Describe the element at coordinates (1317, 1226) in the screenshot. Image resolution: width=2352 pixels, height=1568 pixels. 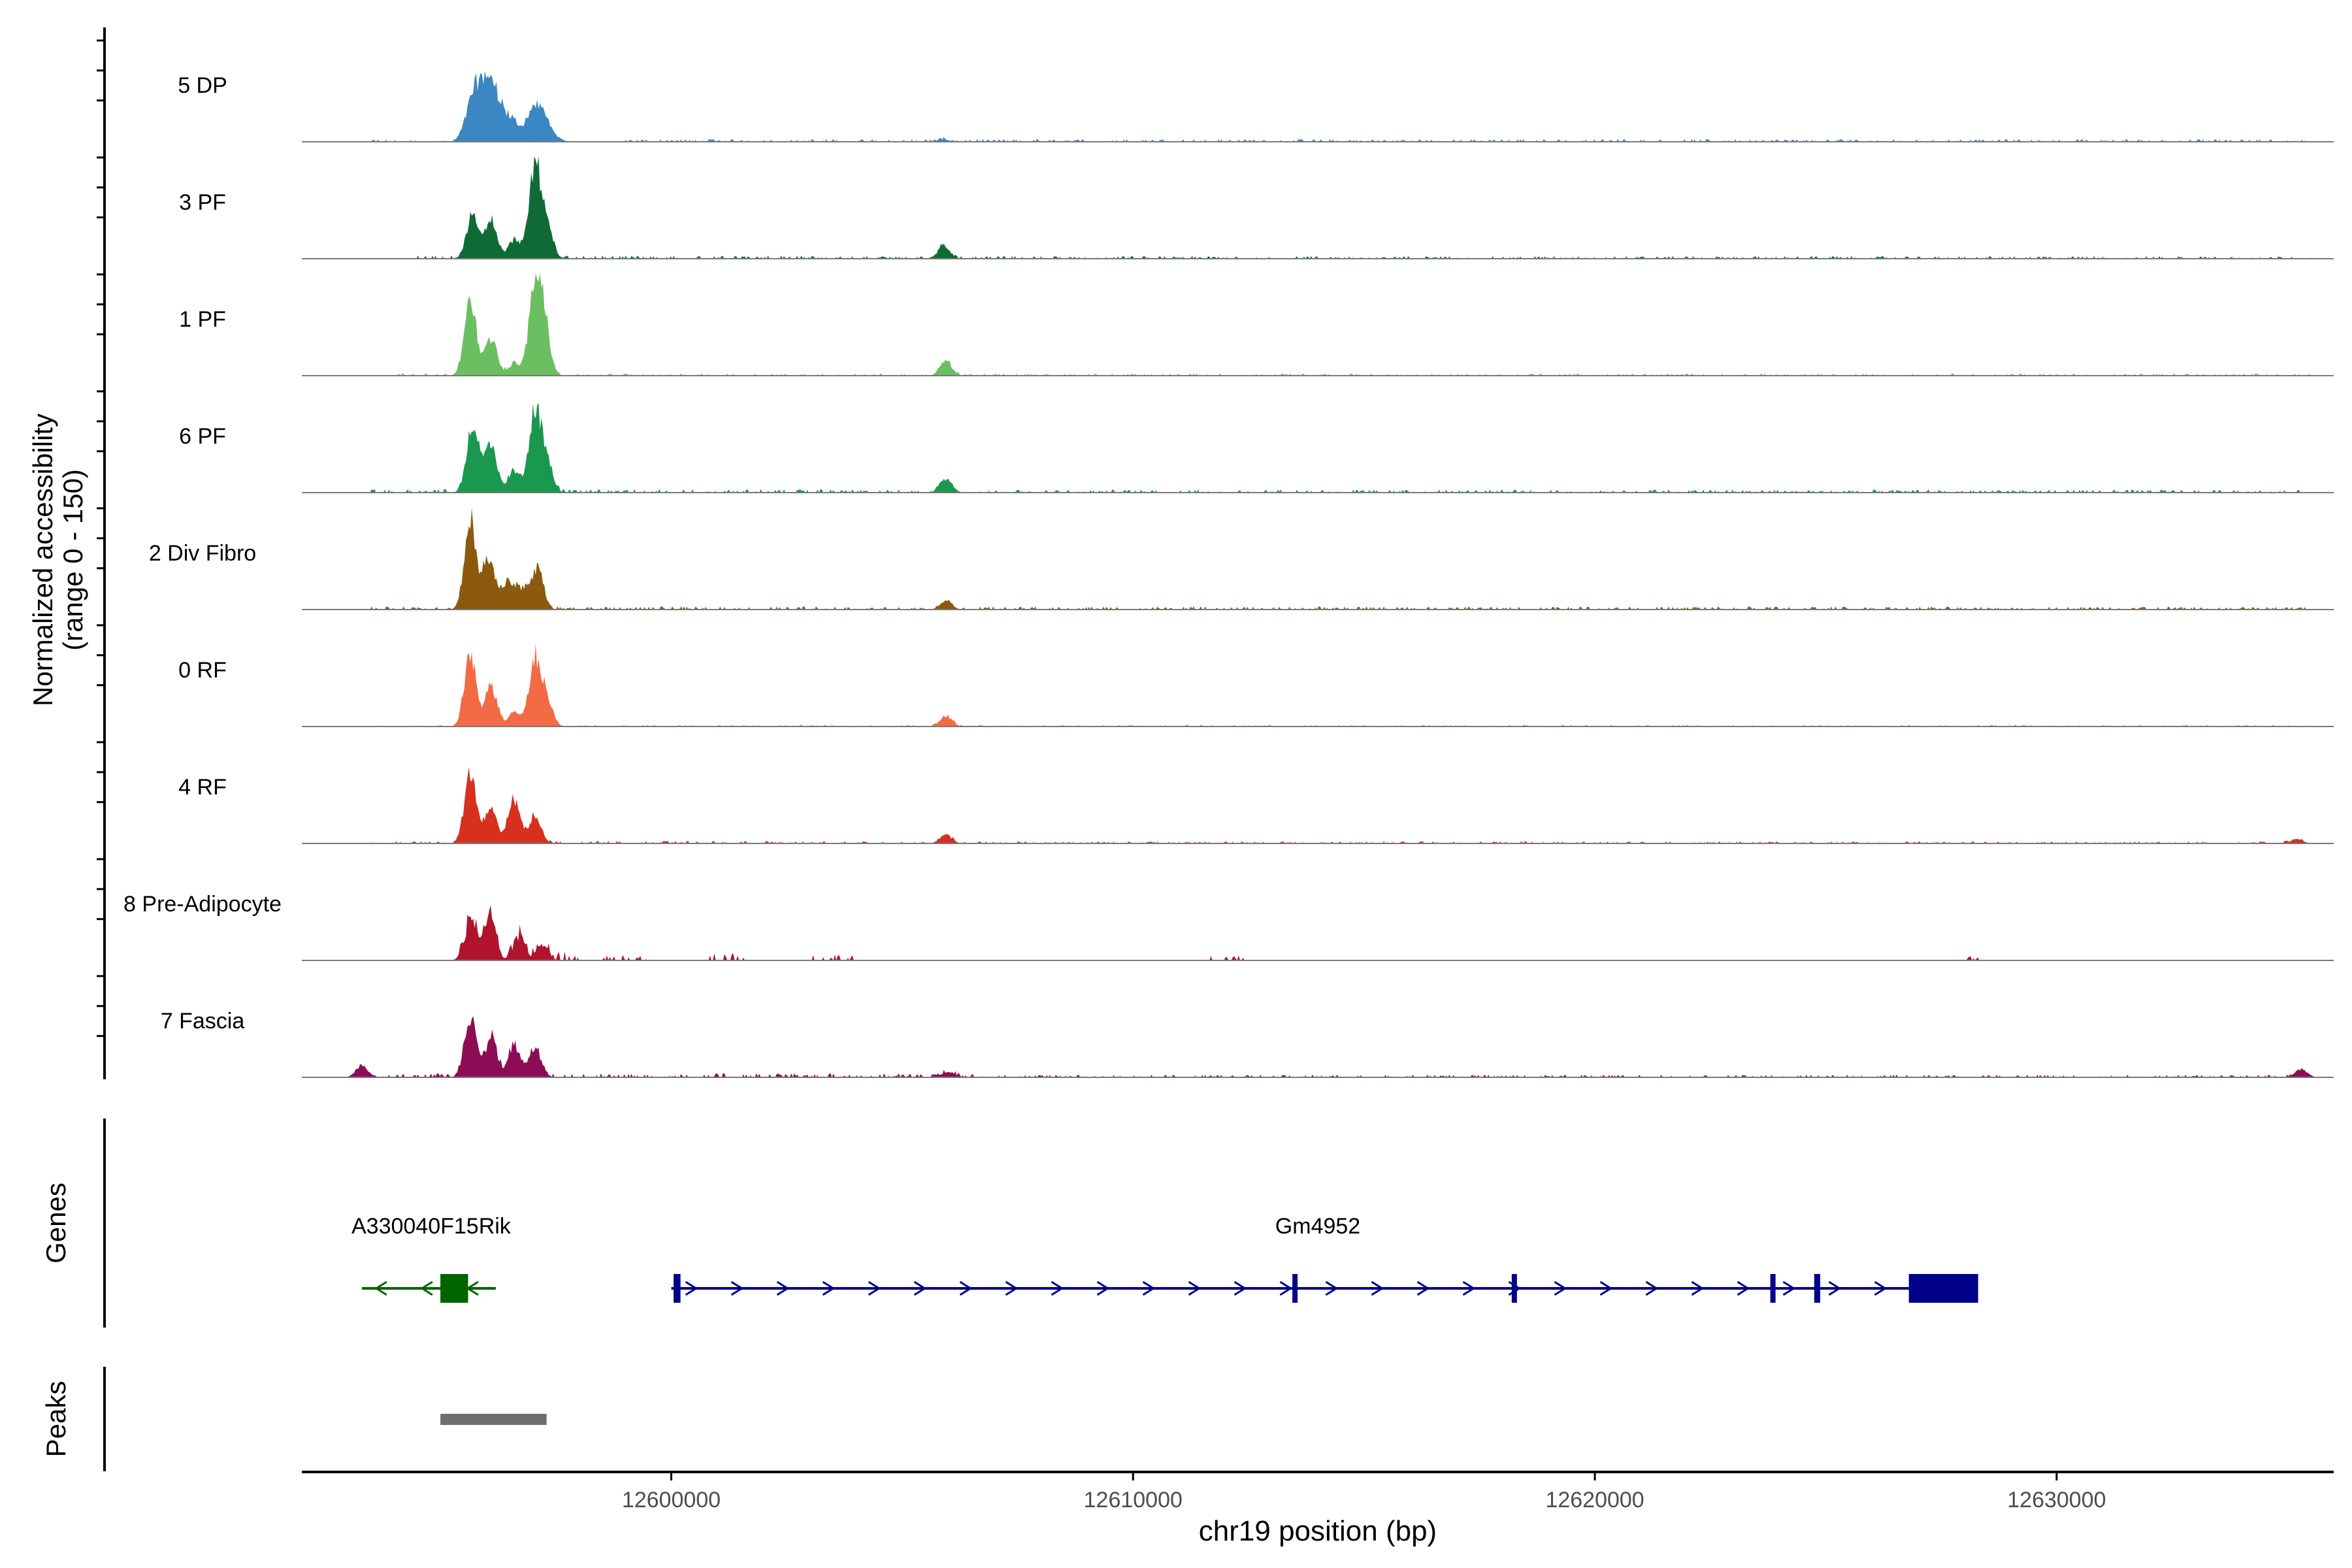
I see `gene-label: Gm4952` at that location.